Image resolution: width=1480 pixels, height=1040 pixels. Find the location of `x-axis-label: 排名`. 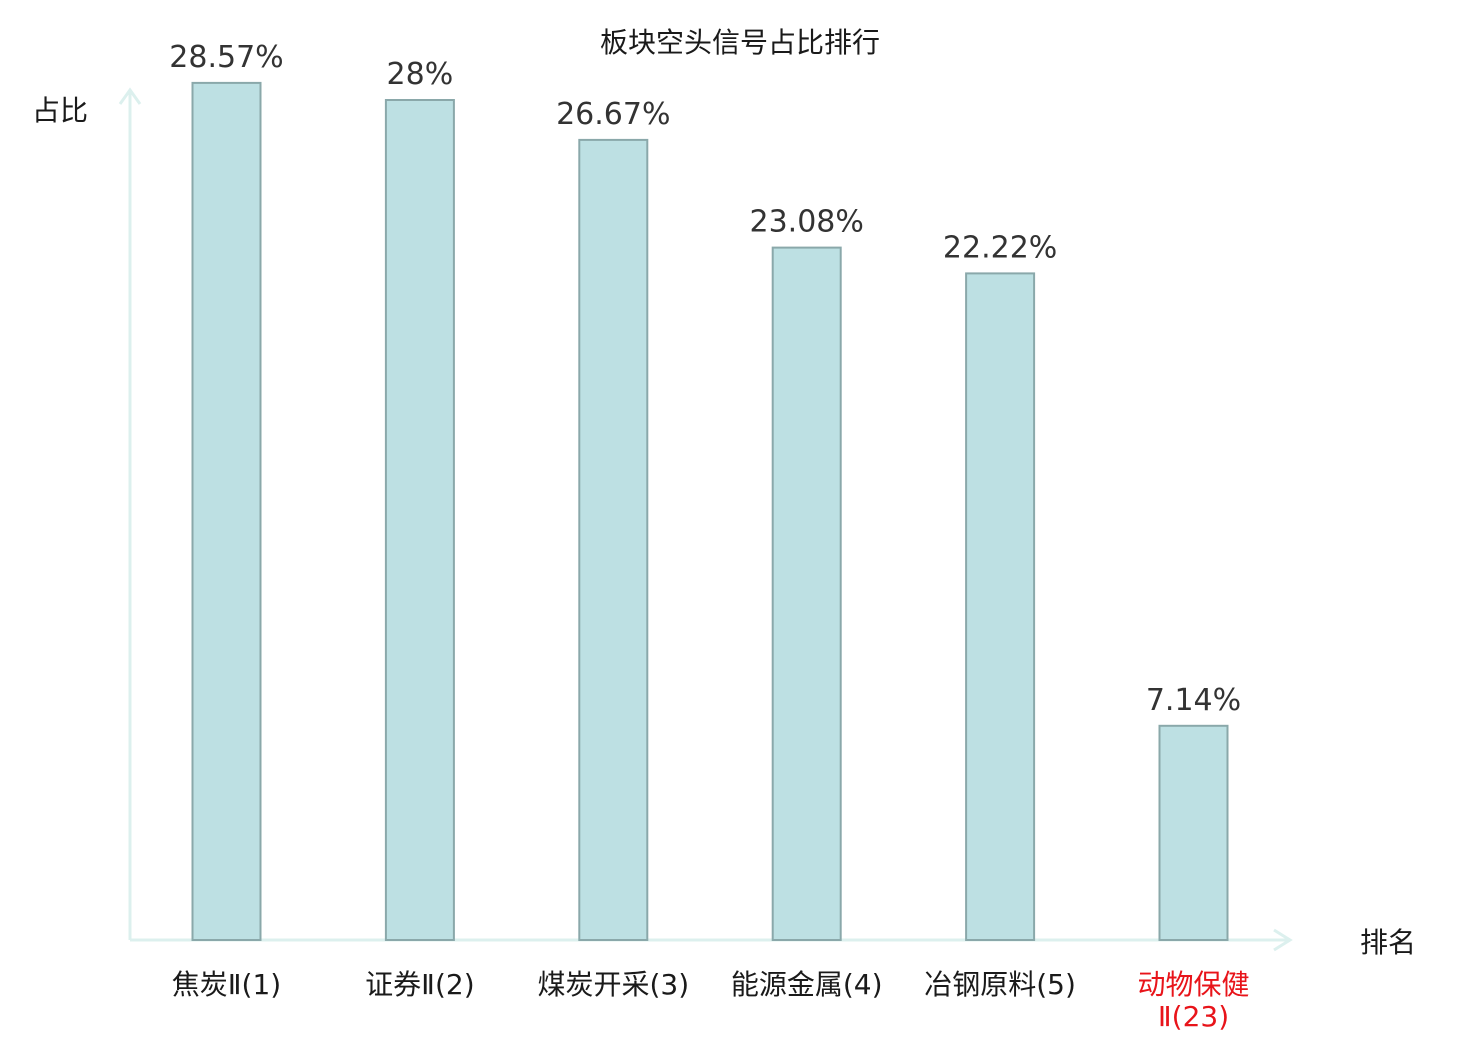

x-axis-label: 排名 is located at coordinates (1388, 942).